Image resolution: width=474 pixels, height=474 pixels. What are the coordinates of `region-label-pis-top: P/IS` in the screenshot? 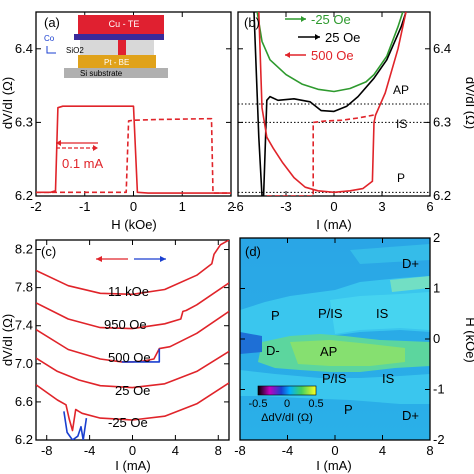 It's located at (330, 313).